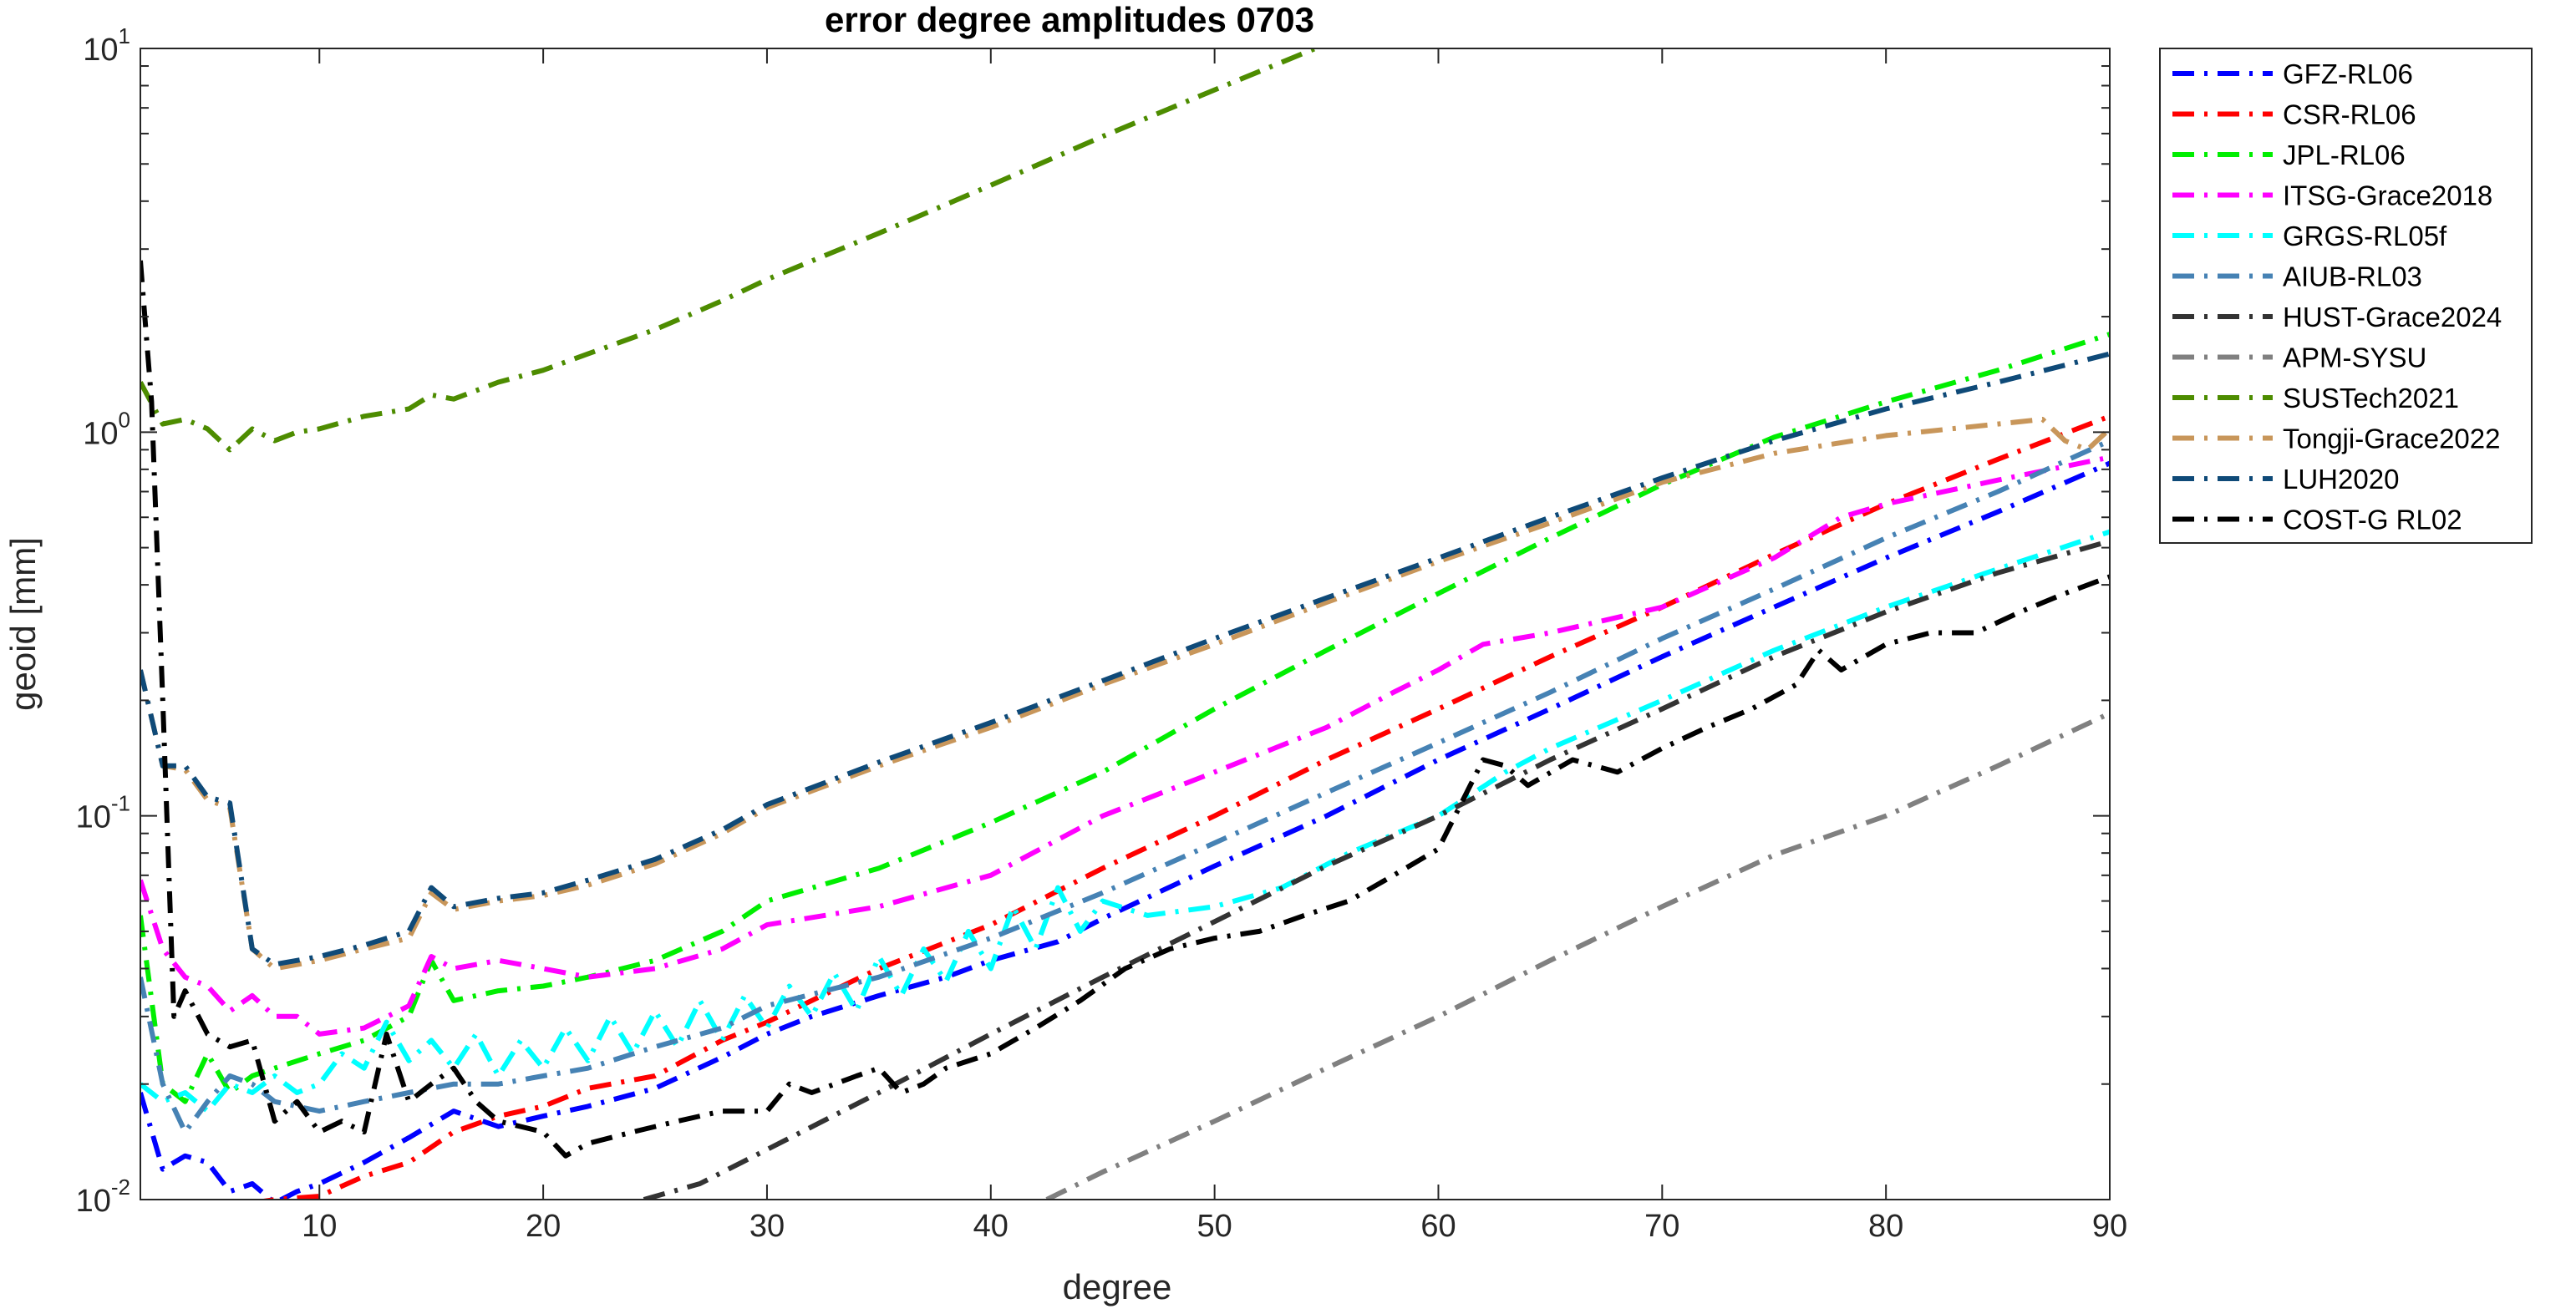  What do you see at coordinates (2109, 1226) in the screenshot?
I see `x-tick-label: 90` at bounding box center [2109, 1226].